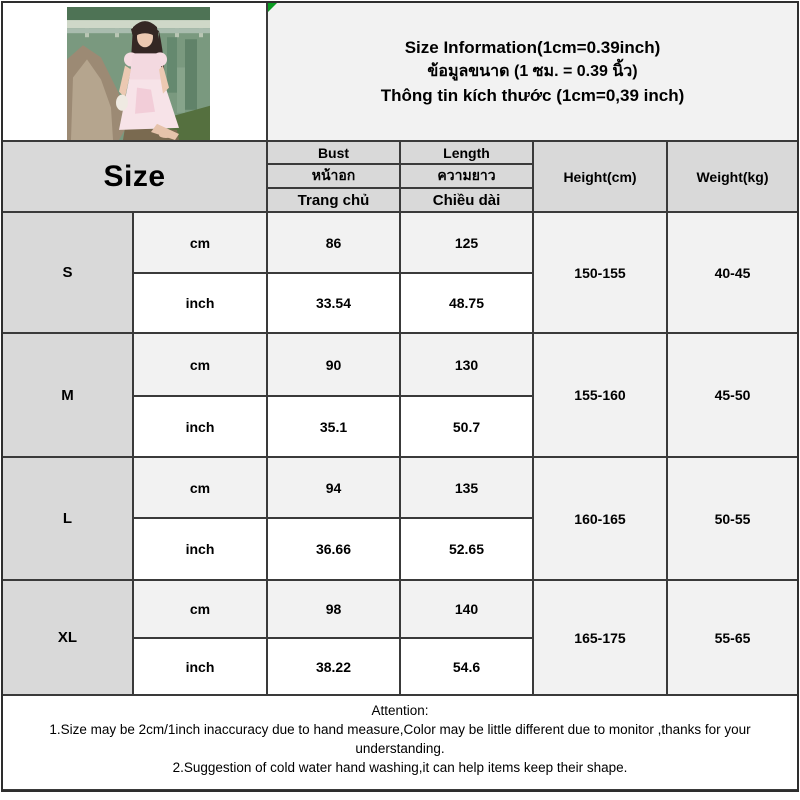 Image resolution: width=800 pixels, height=800 pixels. I want to click on photo-cell, so click(134, 71).